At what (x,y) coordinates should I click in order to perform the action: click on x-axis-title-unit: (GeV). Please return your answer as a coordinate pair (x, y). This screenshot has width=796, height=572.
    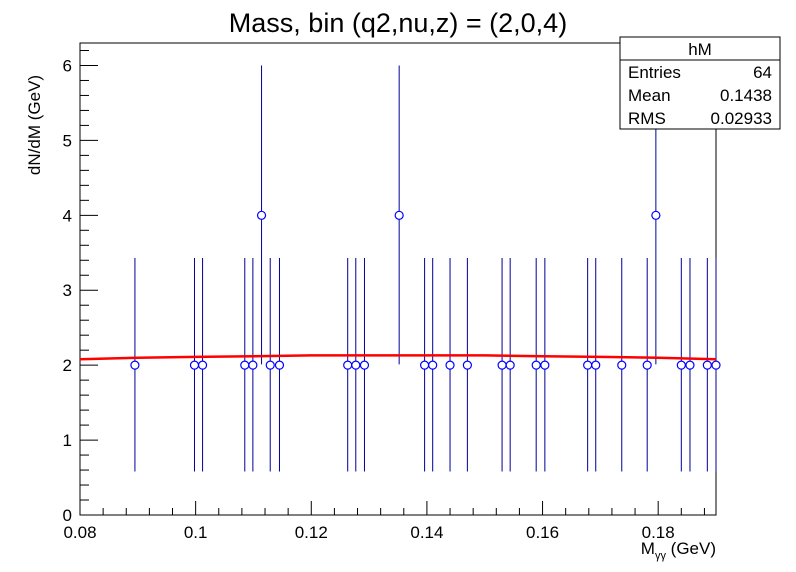
    Looking at the image, I should click on (691, 548).